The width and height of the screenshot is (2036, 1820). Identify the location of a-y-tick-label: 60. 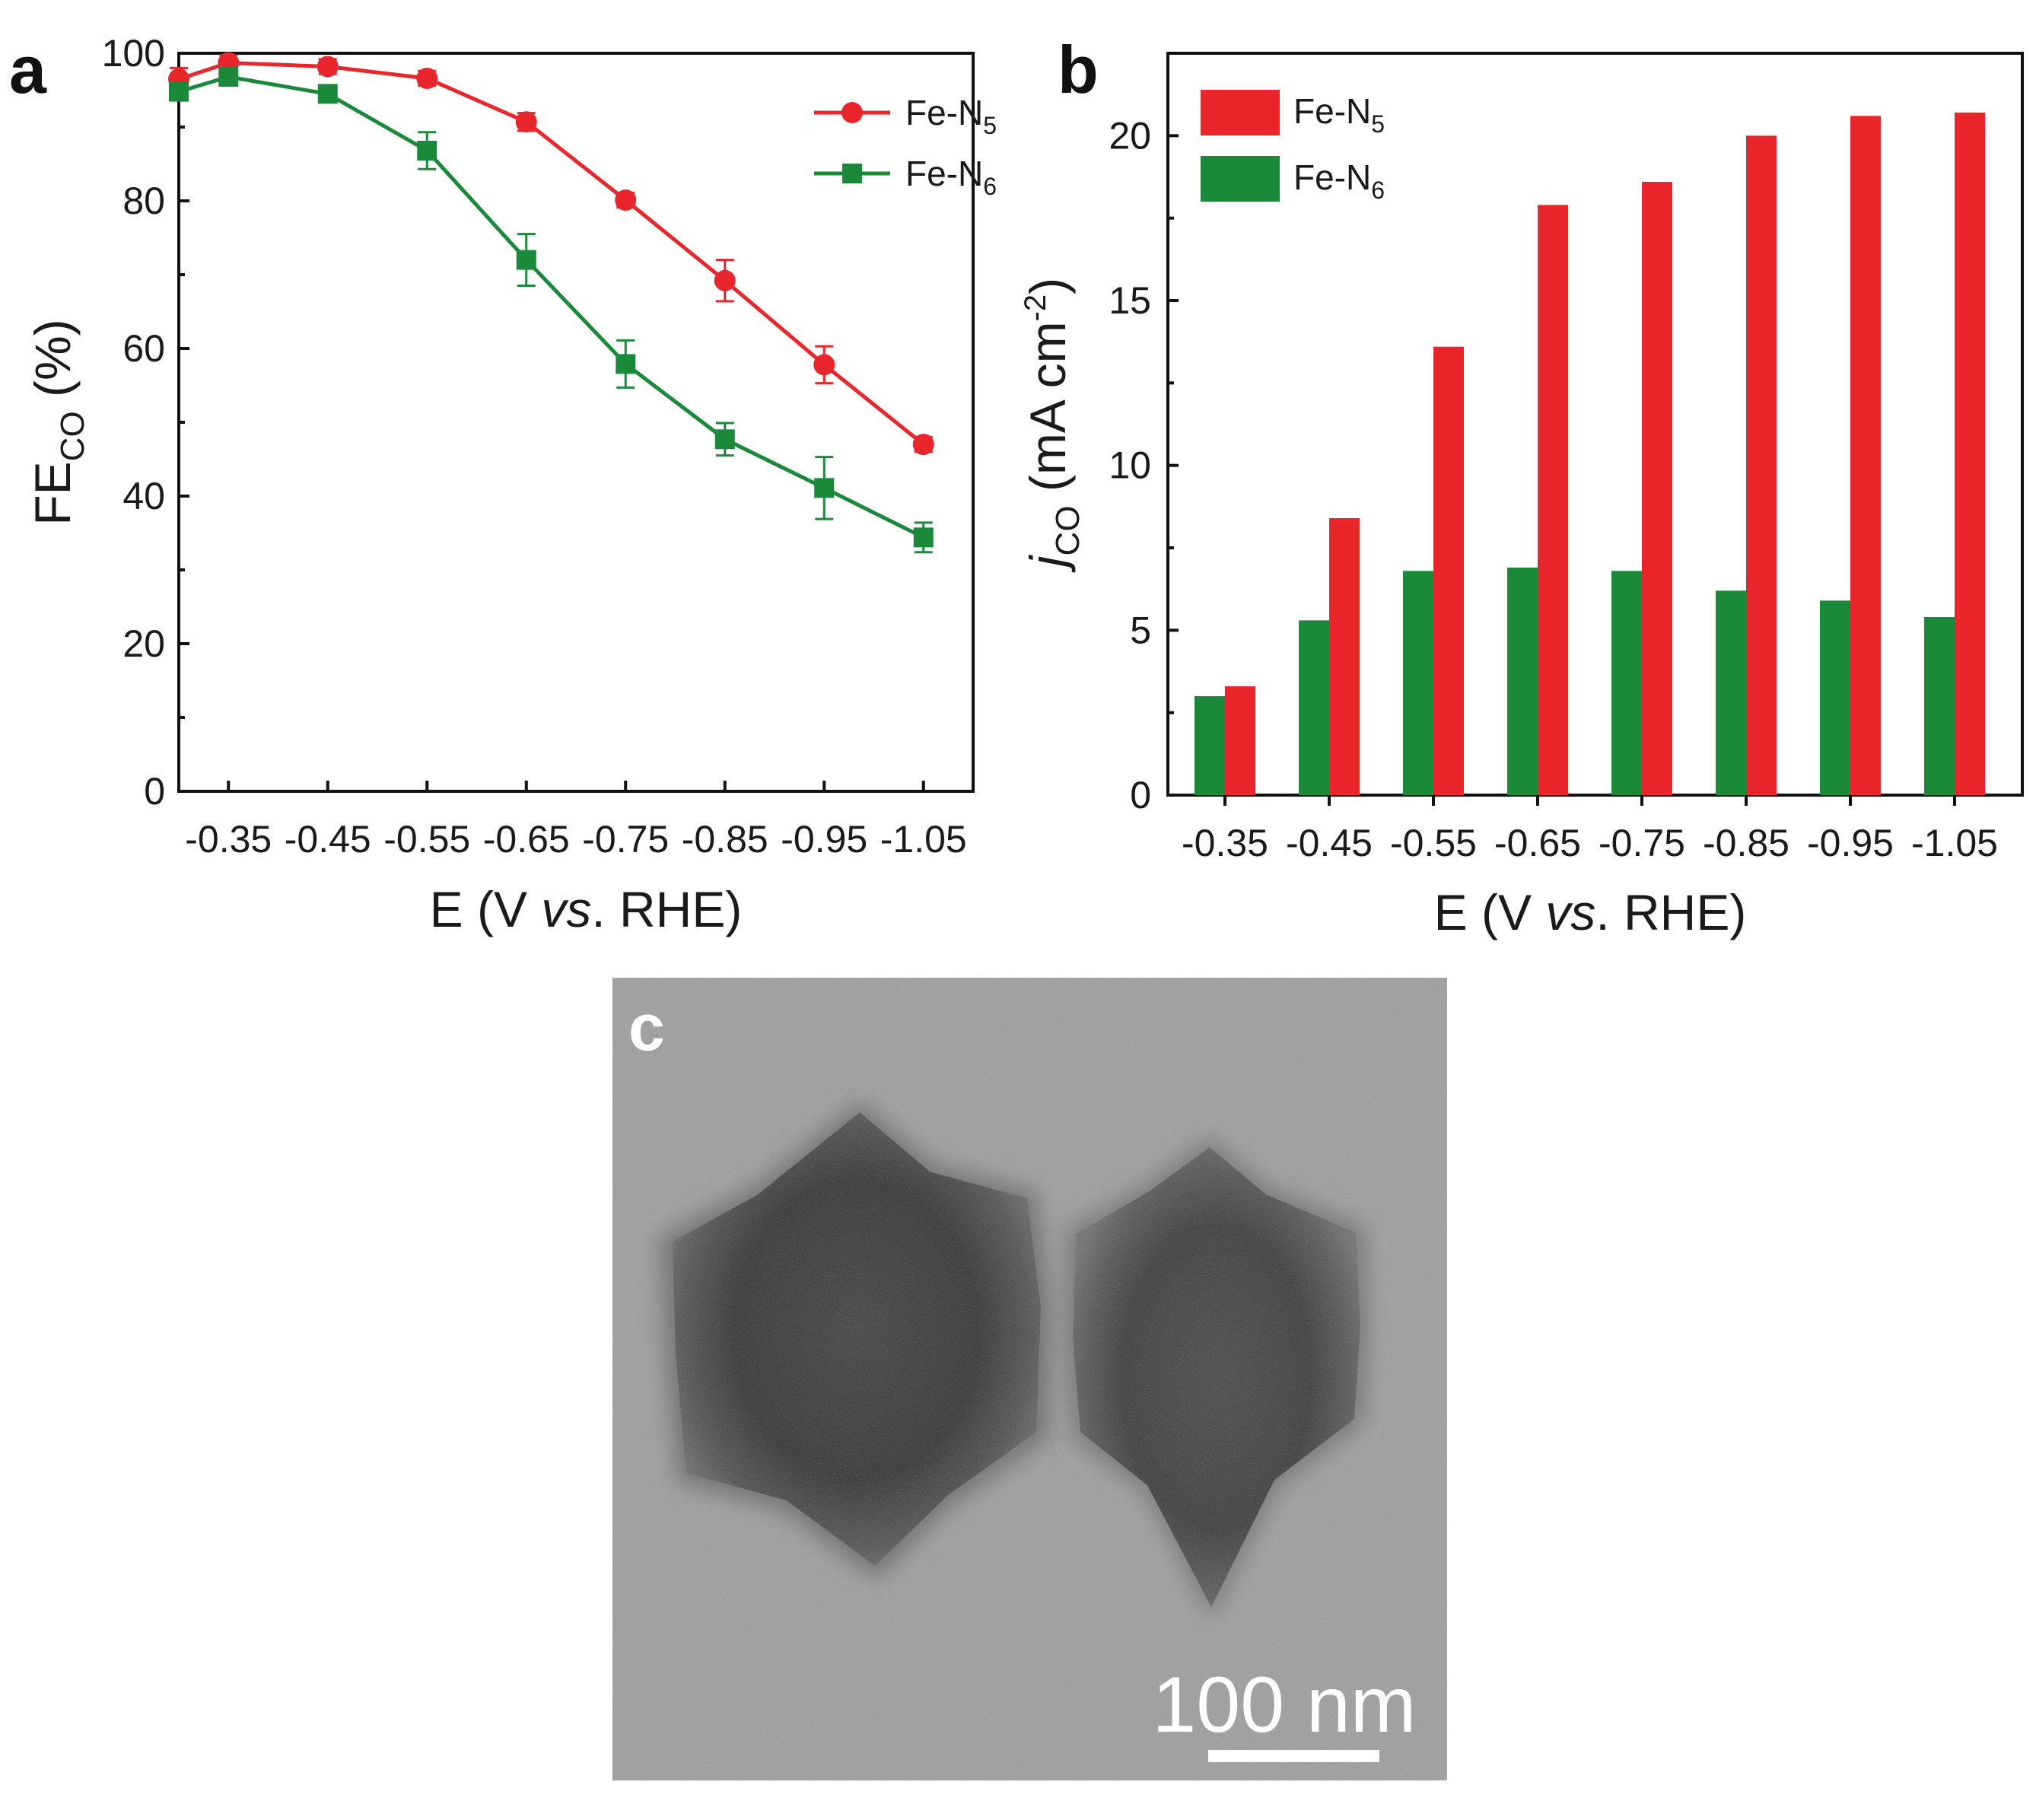
(143, 348).